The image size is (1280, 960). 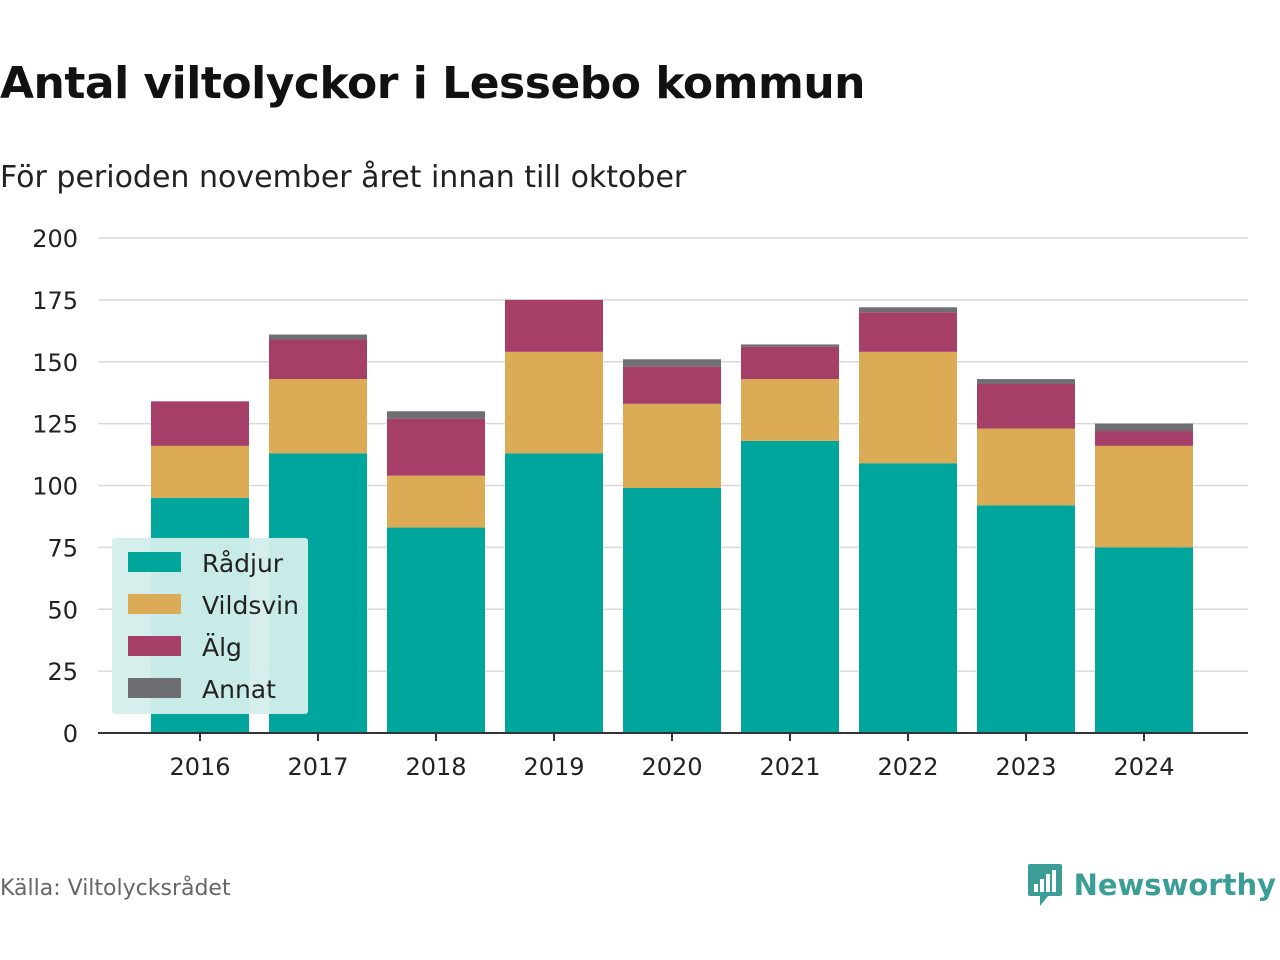 What do you see at coordinates (436, 415) in the screenshot?
I see `bar-2018-annat` at bounding box center [436, 415].